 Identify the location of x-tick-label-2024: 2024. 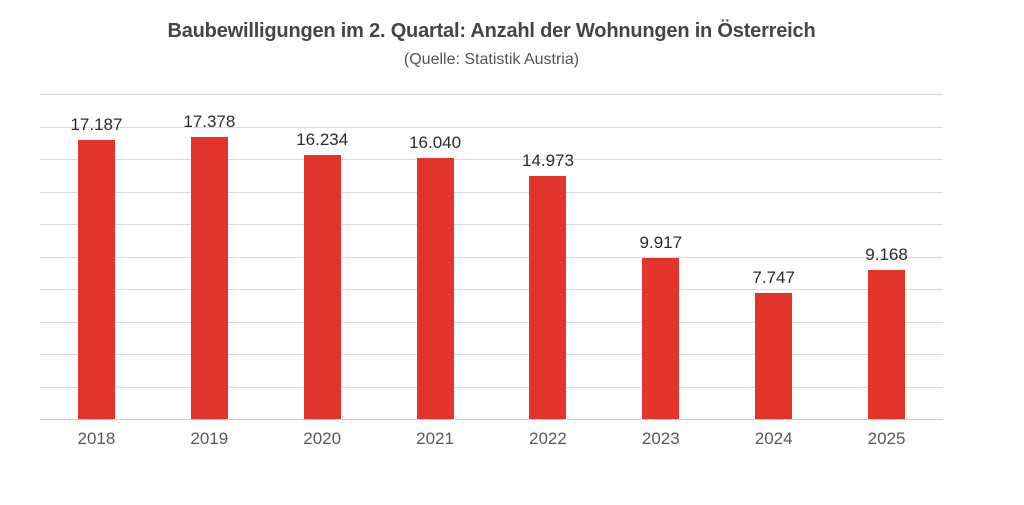
(773, 438).